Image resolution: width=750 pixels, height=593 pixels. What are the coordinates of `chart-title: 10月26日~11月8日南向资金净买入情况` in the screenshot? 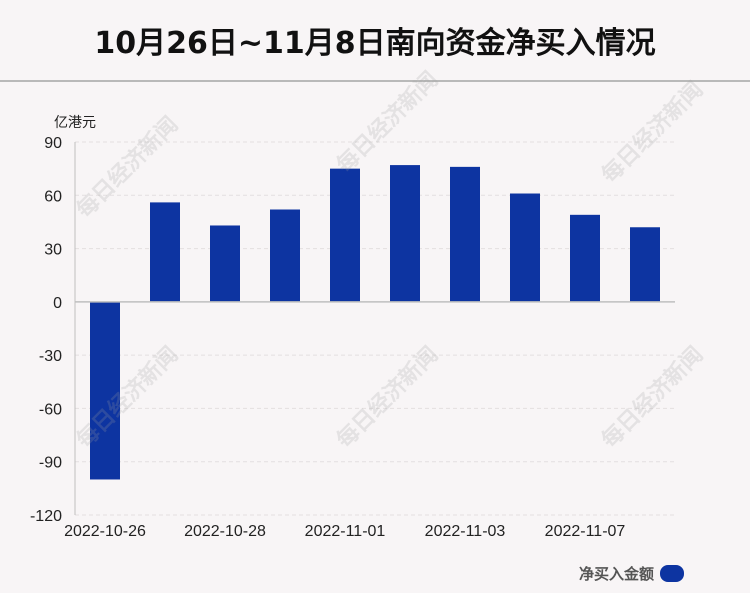 It's located at (375, 43).